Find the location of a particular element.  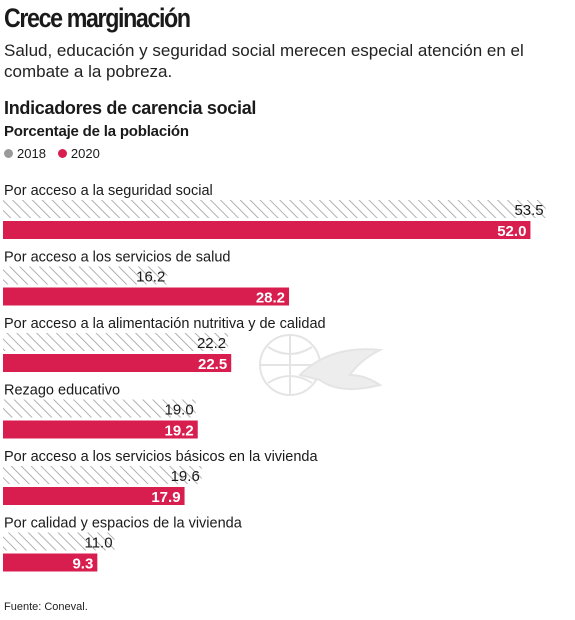

value-label-2020: 52.0 is located at coordinates (511, 231).